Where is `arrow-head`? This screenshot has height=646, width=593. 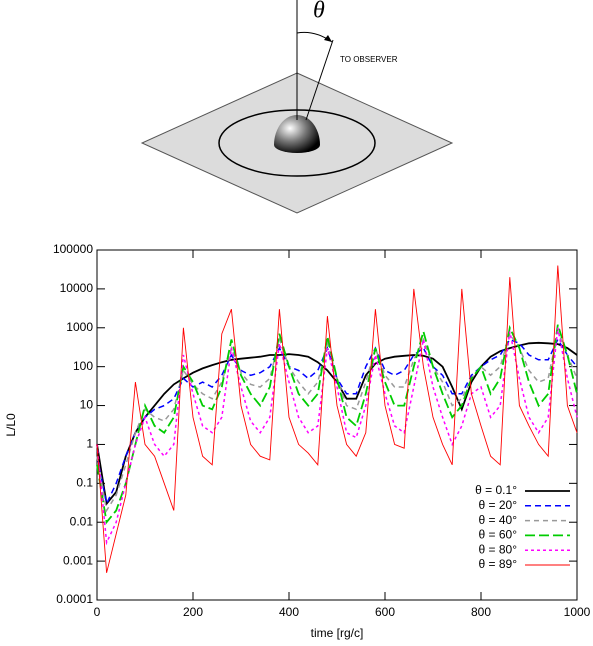 arrow-head is located at coordinates (328, 38).